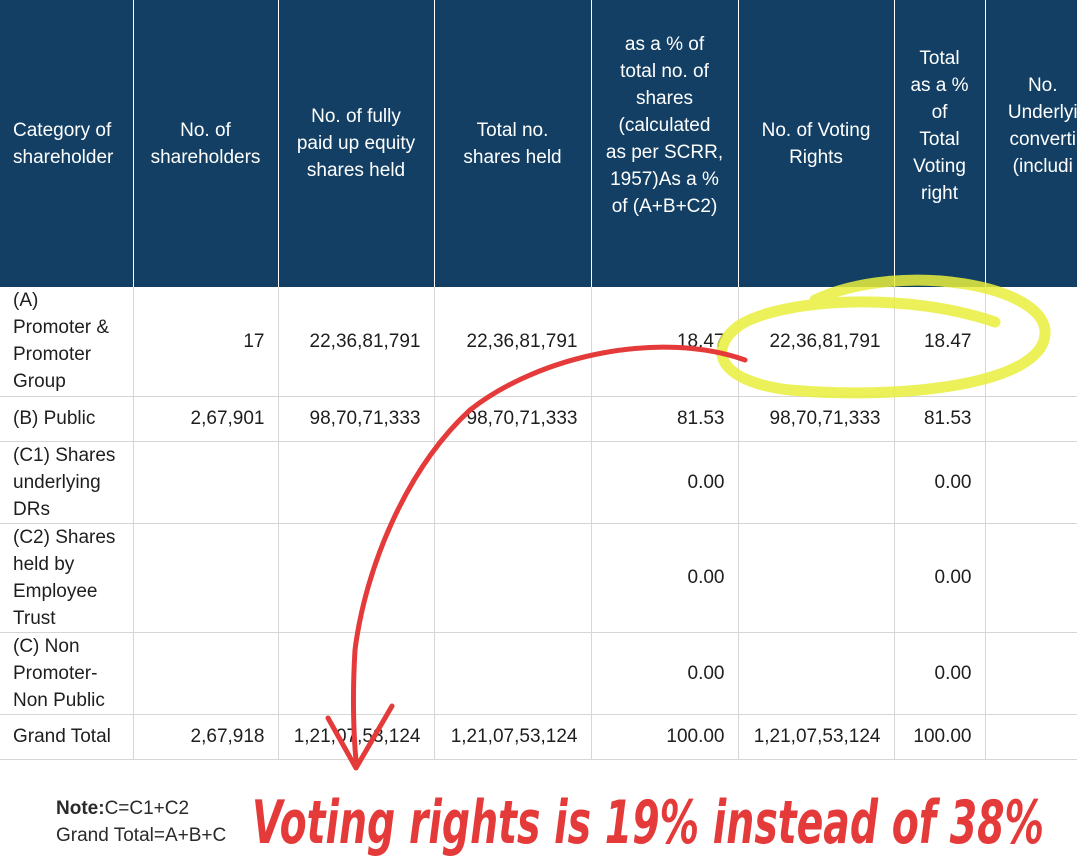 This screenshot has width=1077, height=860. What do you see at coordinates (61, 328) in the screenshot?
I see `category-line: Promoter &` at bounding box center [61, 328].